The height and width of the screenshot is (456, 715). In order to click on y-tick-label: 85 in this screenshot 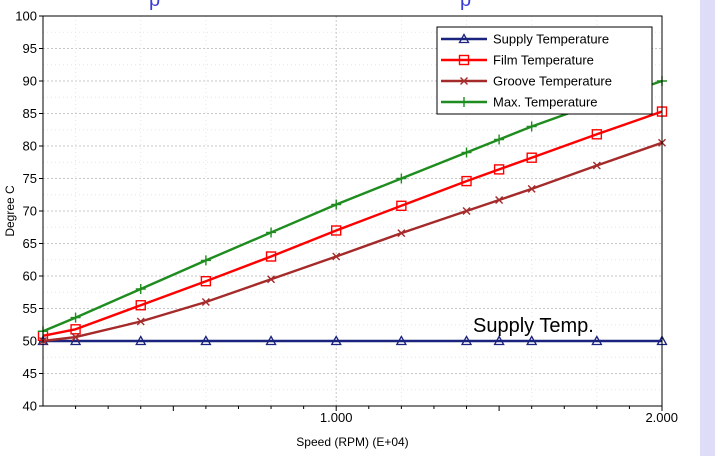, I will do `click(30, 113)`.